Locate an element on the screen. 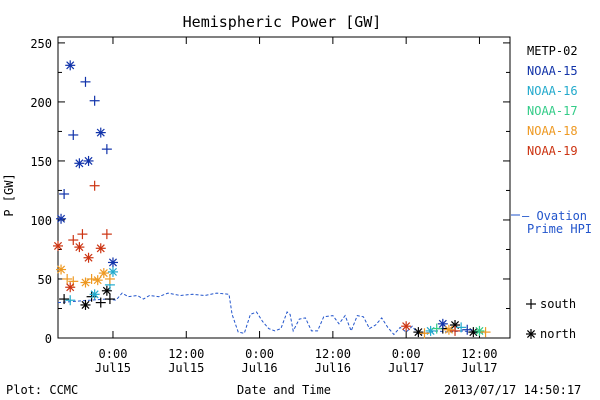 The height and width of the screenshot is (400, 600). marker-legend: south north is located at coordinates (551, 319).